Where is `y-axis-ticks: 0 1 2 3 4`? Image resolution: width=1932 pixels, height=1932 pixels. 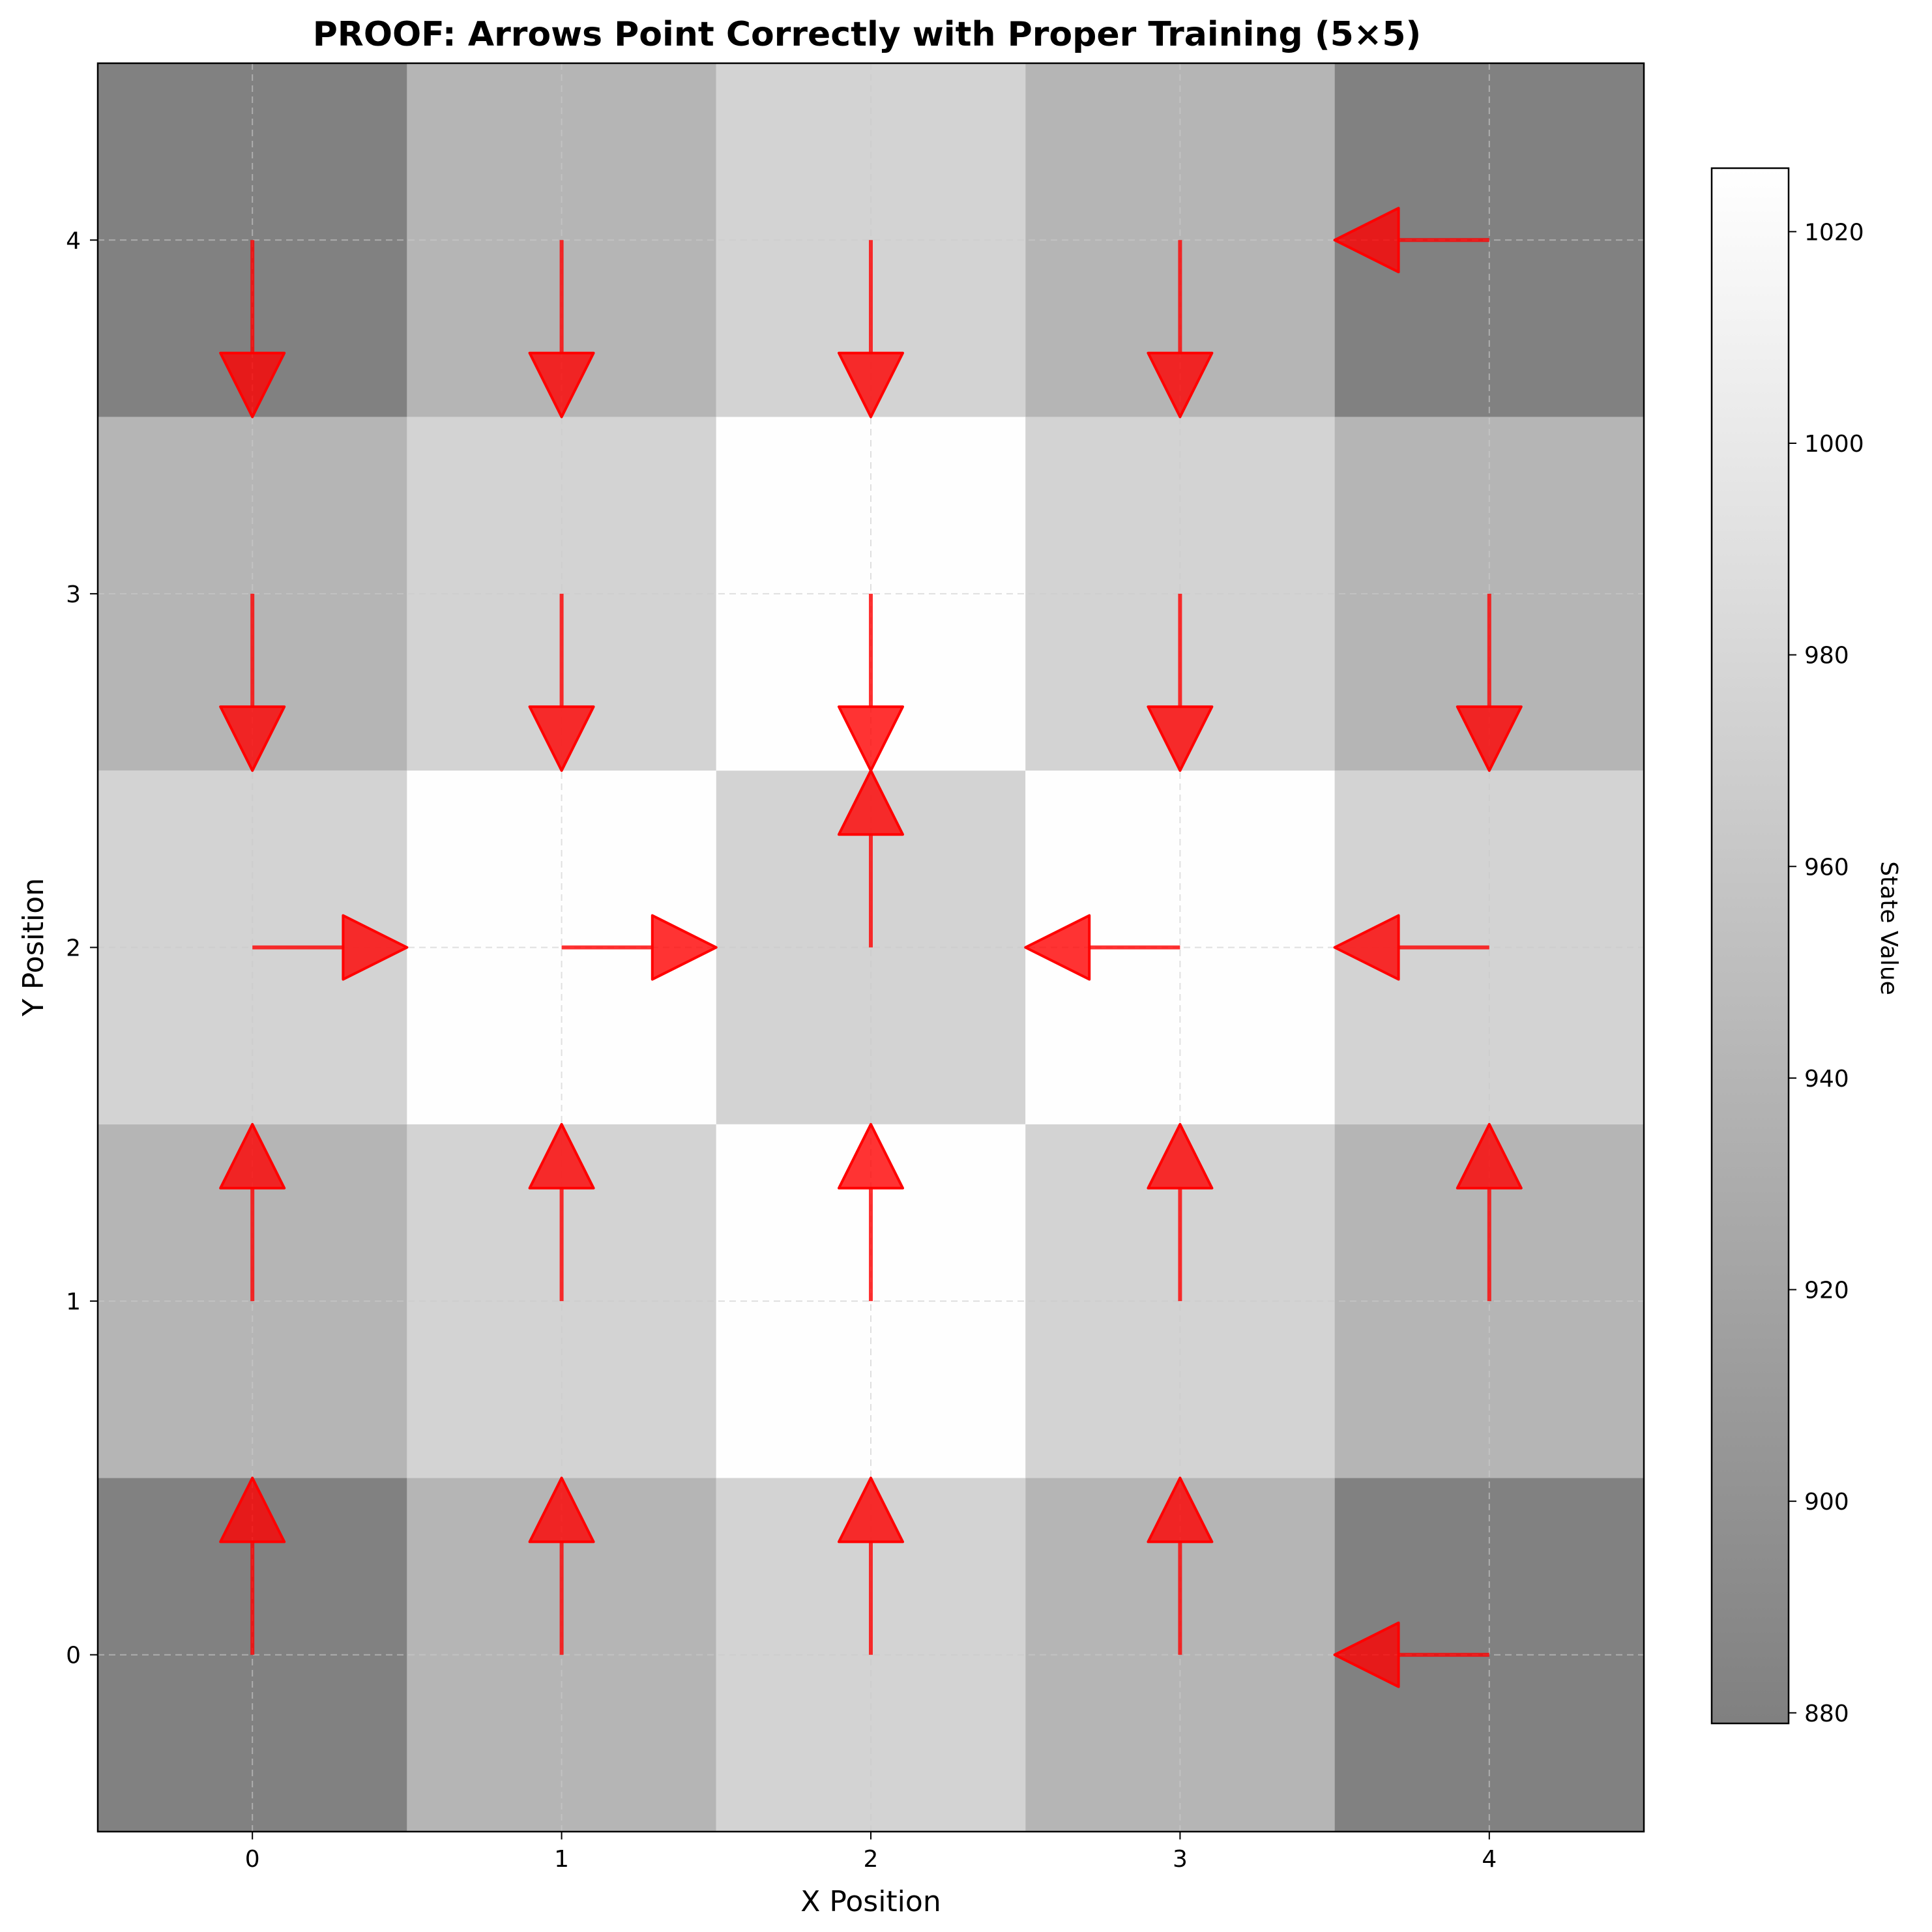
y-axis-ticks: 0 1 2 3 4 is located at coordinates (82, 948).